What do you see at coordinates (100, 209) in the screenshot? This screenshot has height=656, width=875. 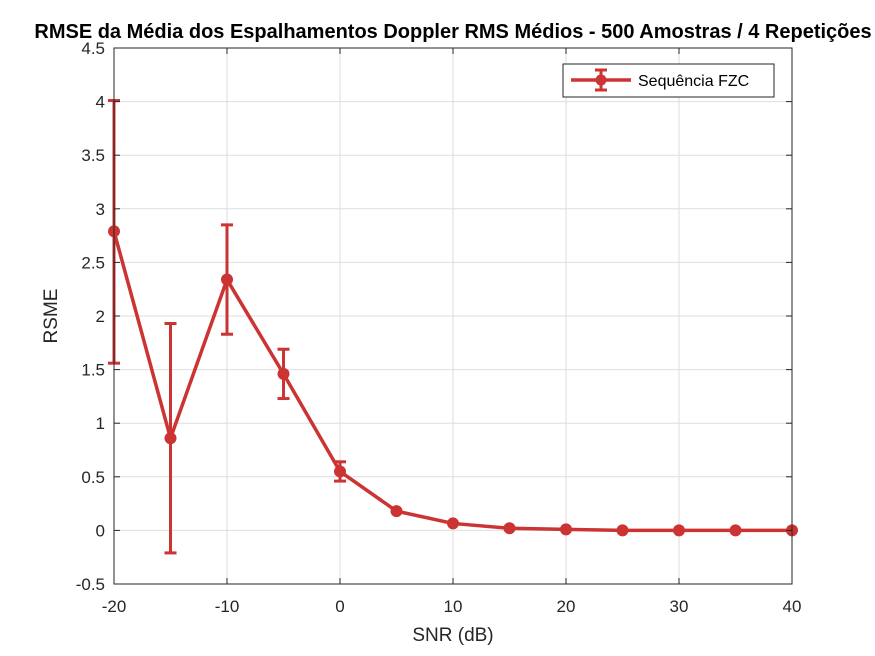 I see `y-tick-label: 3` at bounding box center [100, 209].